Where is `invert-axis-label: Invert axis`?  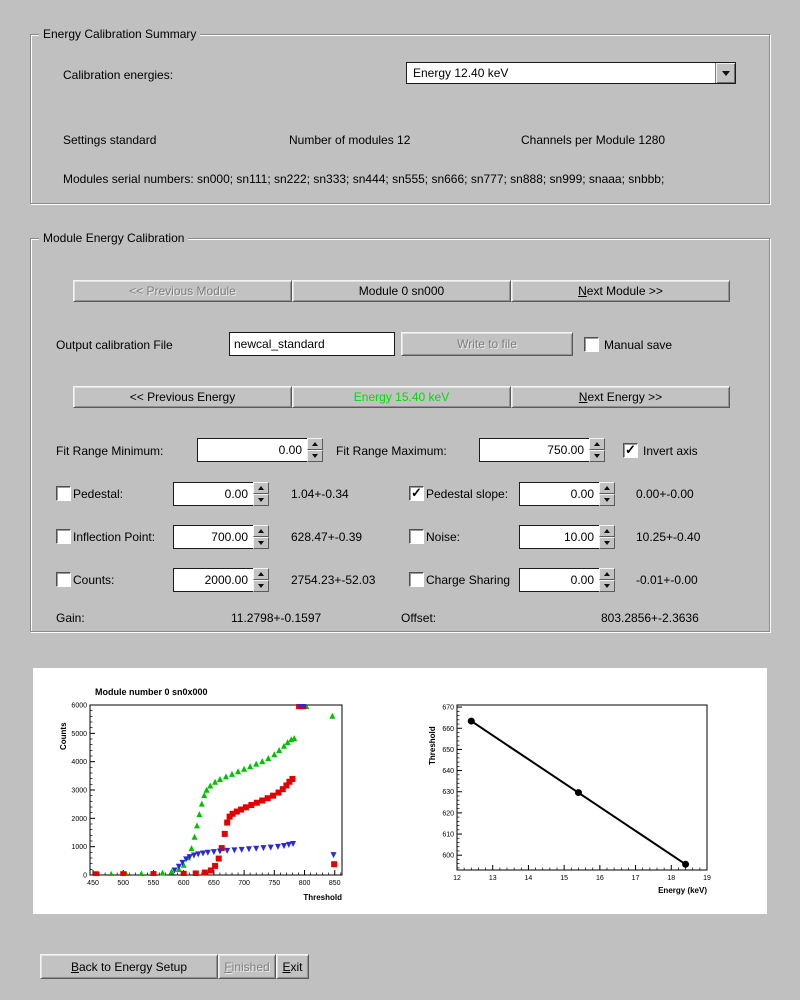 invert-axis-label: Invert axis is located at coordinates (670, 451).